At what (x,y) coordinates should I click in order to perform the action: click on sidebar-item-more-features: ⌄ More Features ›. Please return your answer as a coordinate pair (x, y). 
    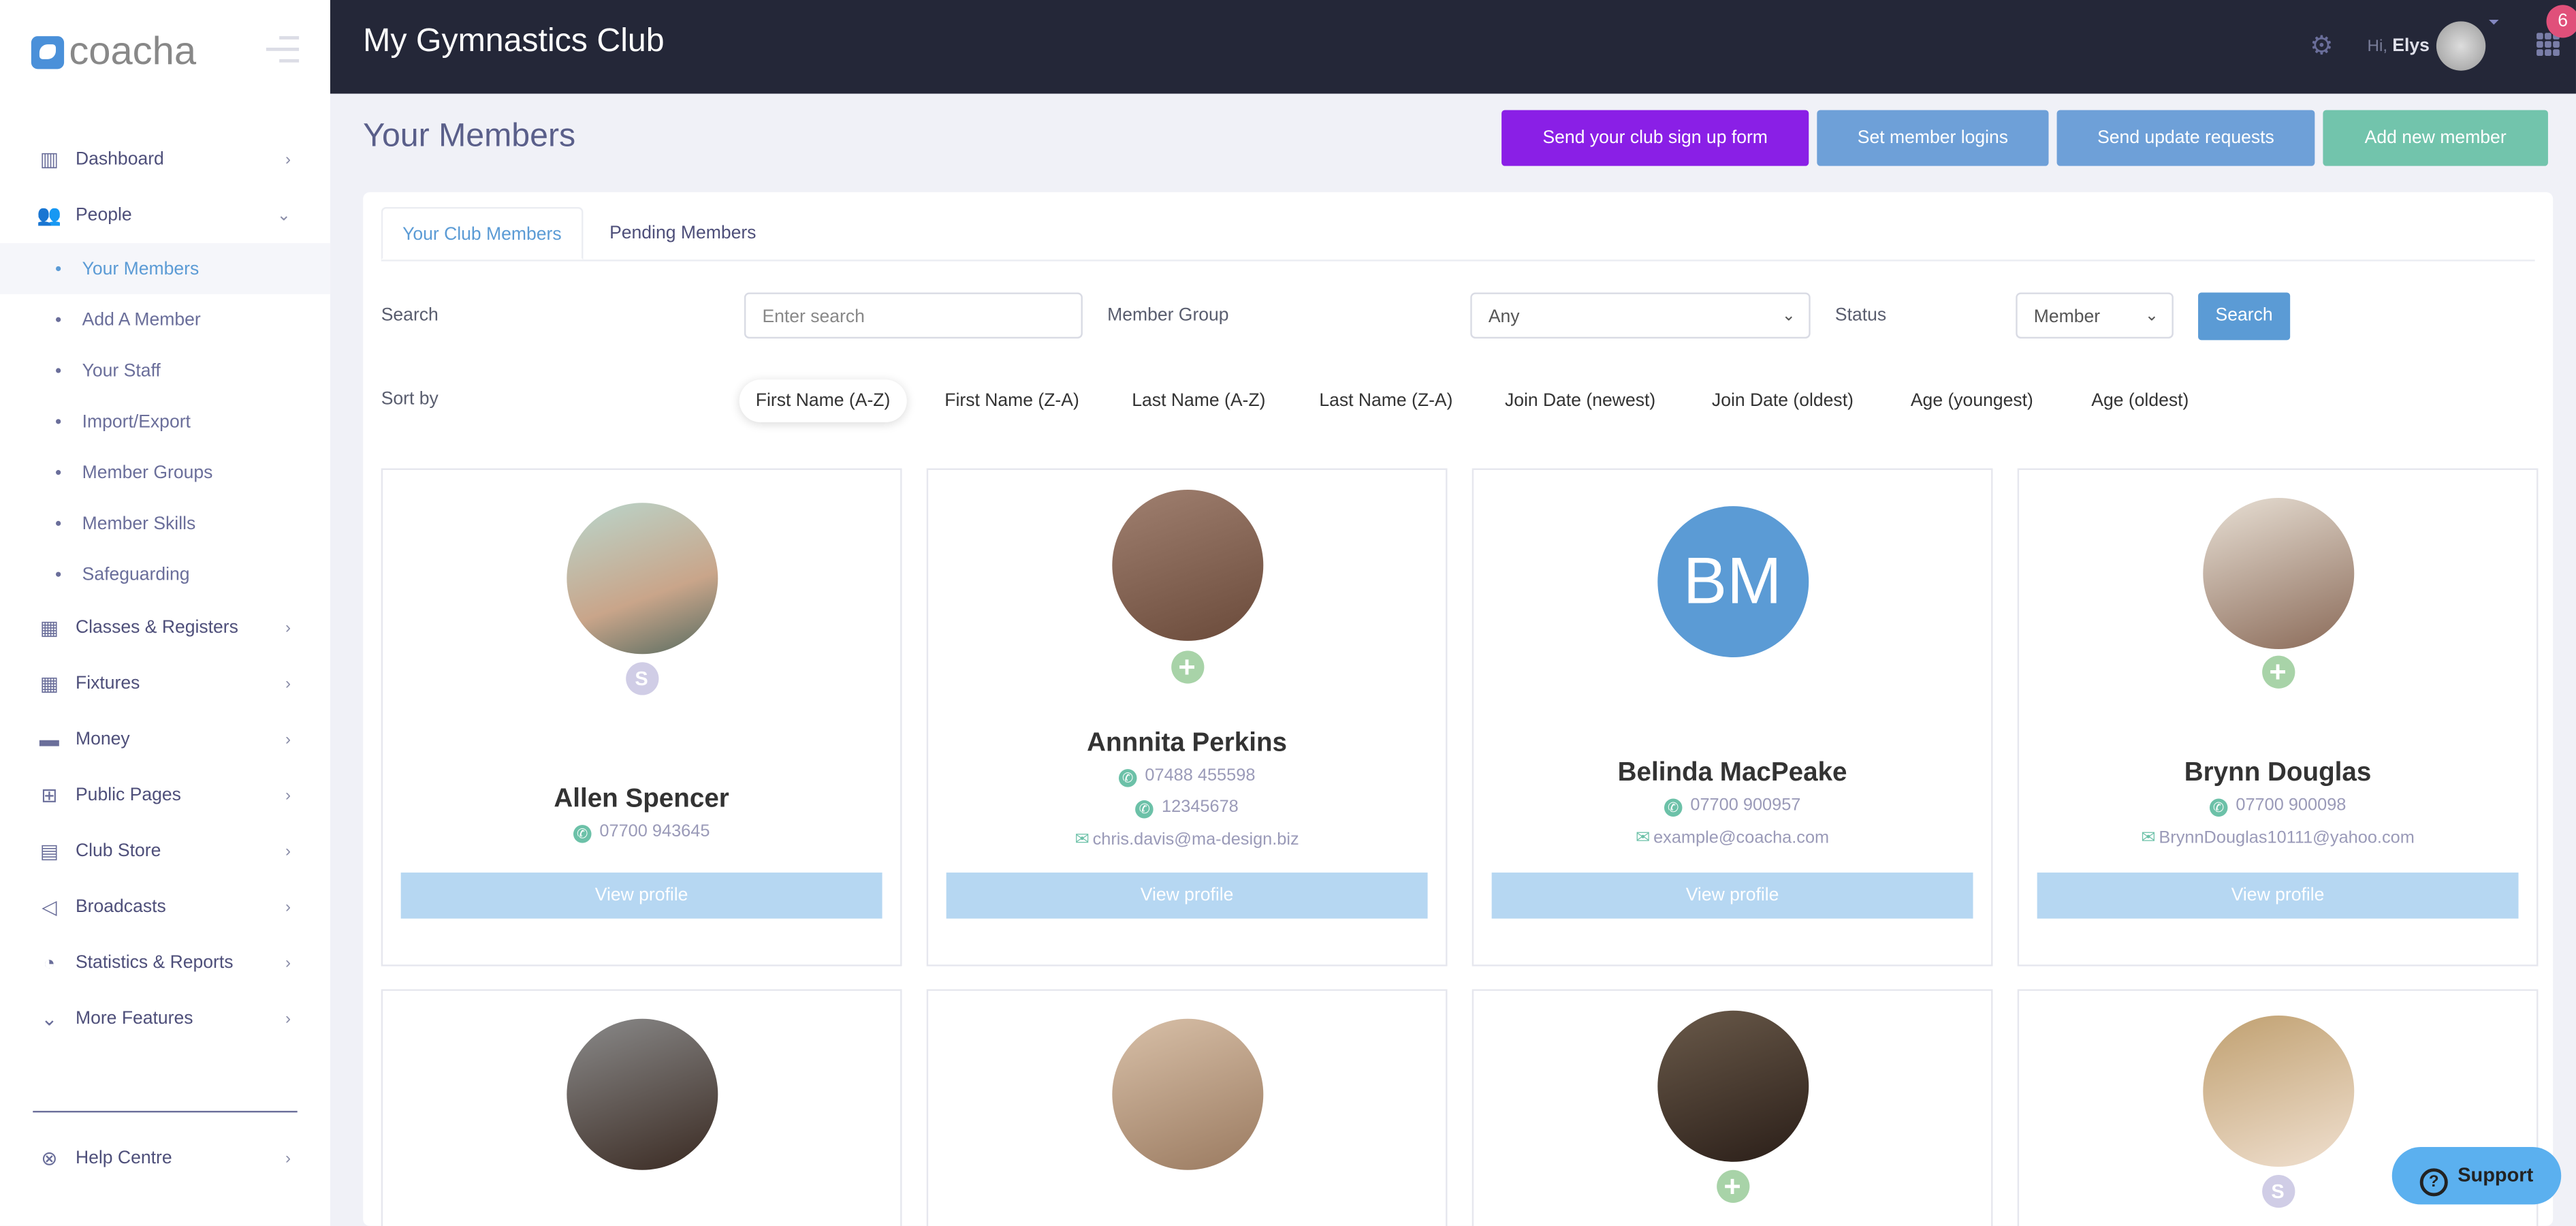
    Looking at the image, I should click on (165, 1019).